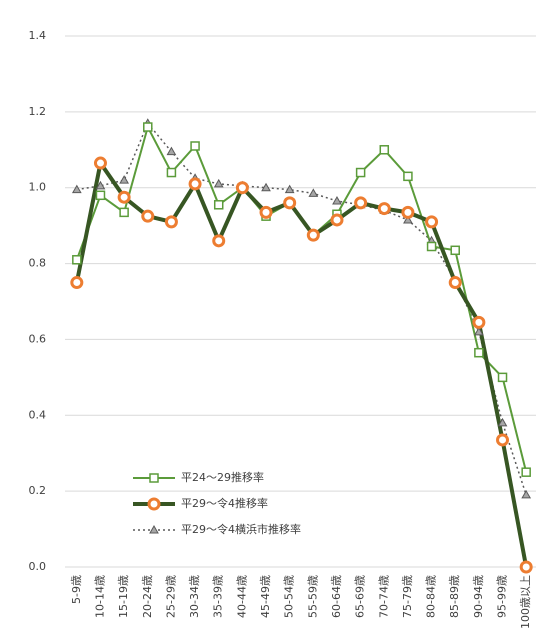 This screenshot has height=644, width=536. I want to click on y-tick-label: 1.4, so click(38, 35).